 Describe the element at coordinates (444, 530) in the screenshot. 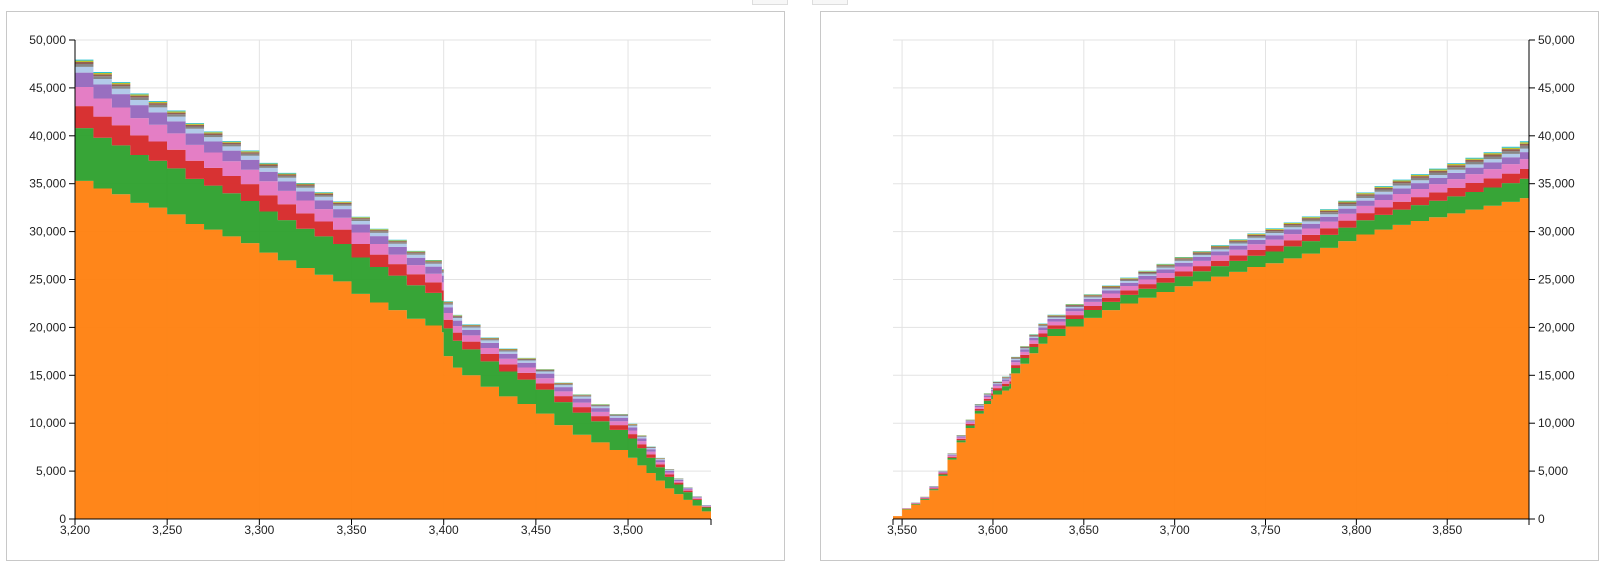

I see `x-tick-label: 3,400` at that location.